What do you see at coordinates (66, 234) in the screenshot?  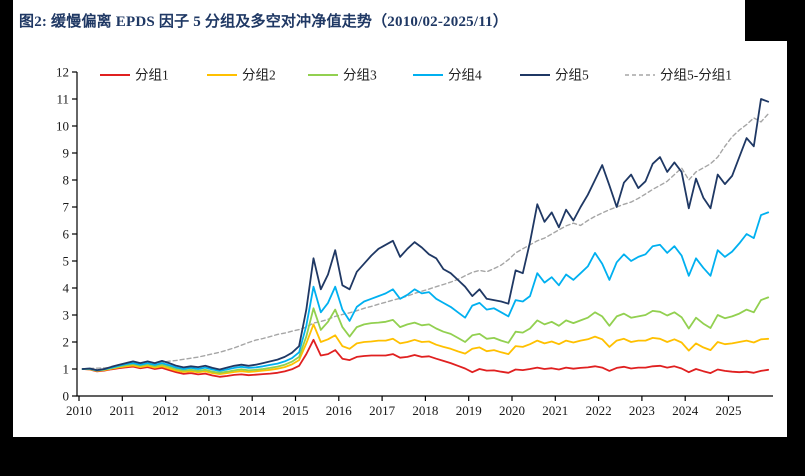 I see `y-axis-tick-label: 6` at bounding box center [66, 234].